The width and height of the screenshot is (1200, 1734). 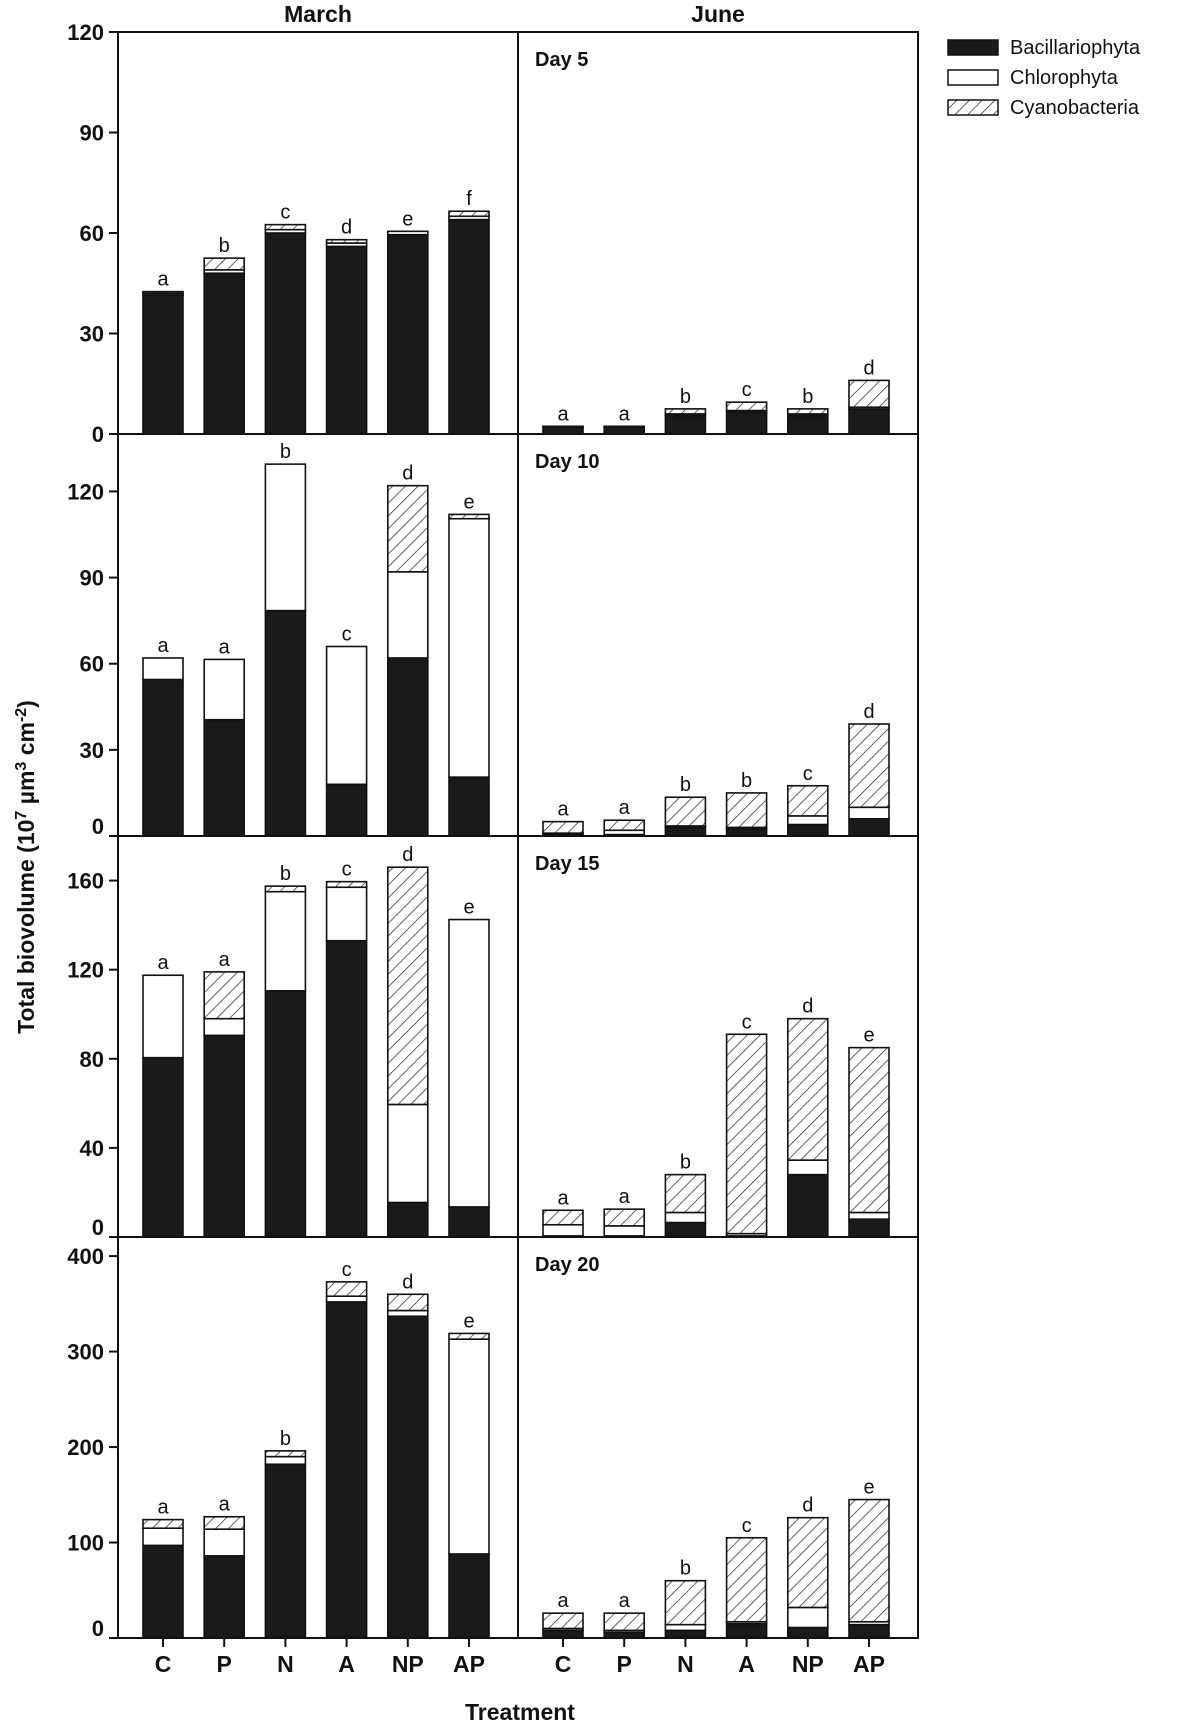 What do you see at coordinates (567, 462) in the screenshot?
I see `day-label: Day 10` at bounding box center [567, 462].